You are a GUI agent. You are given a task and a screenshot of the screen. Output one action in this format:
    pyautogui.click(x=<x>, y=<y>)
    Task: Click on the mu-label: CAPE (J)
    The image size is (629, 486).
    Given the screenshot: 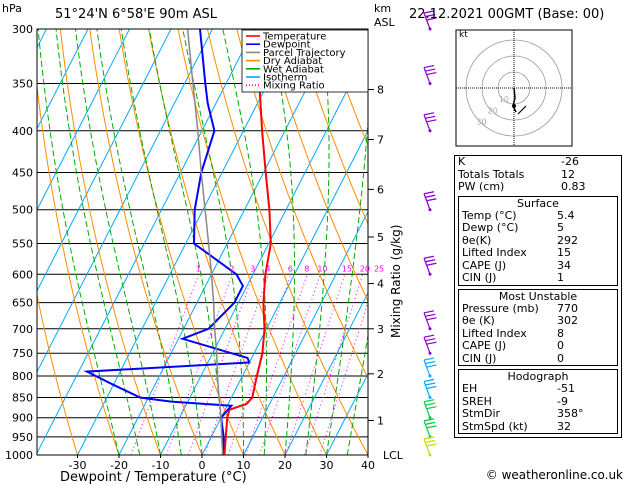 What is the action you would take?
    pyautogui.click(x=484, y=345)
    